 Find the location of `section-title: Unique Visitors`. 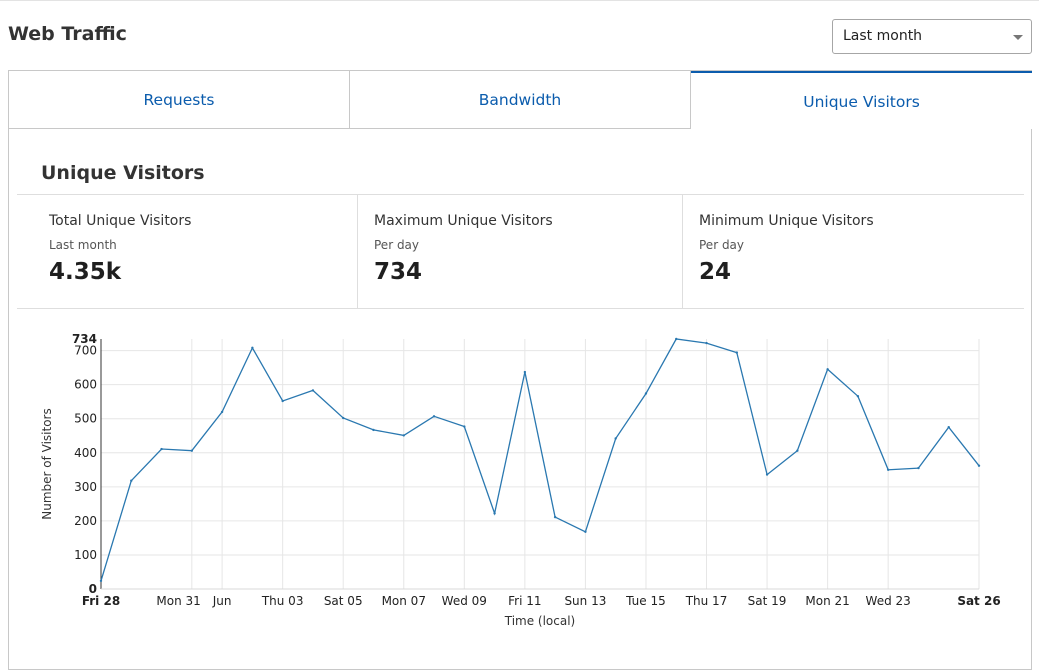

section-title: Unique Visitors is located at coordinates (123, 173).